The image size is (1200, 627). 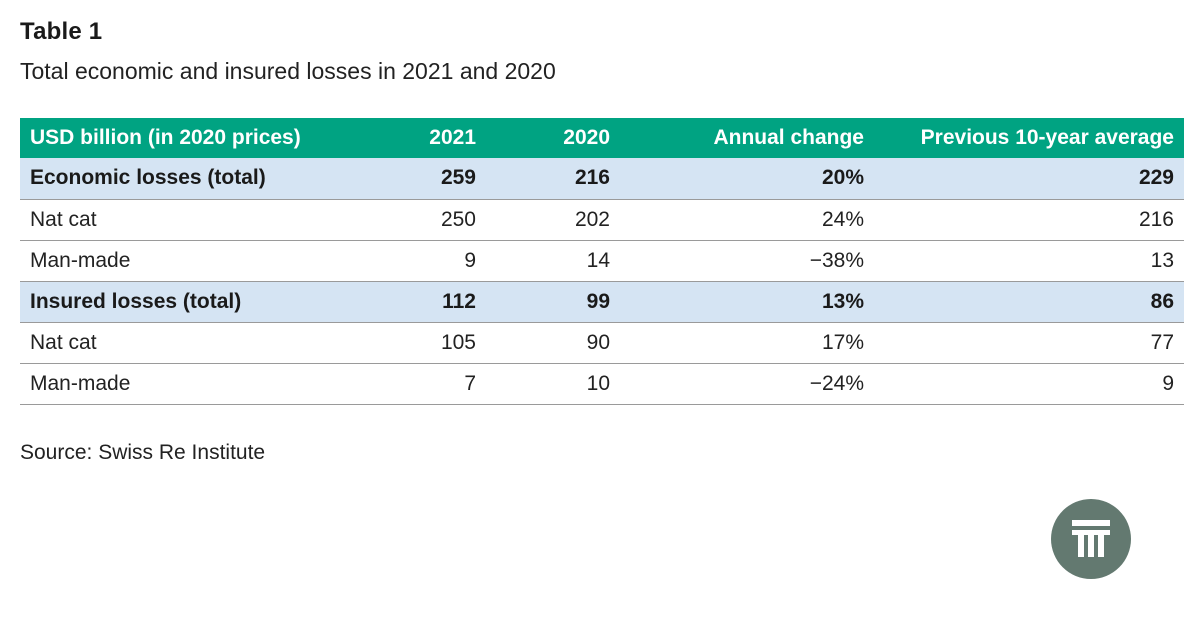 What do you see at coordinates (592, 178) in the screenshot?
I see `cell-2020: 216` at bounding box center [592, 178].